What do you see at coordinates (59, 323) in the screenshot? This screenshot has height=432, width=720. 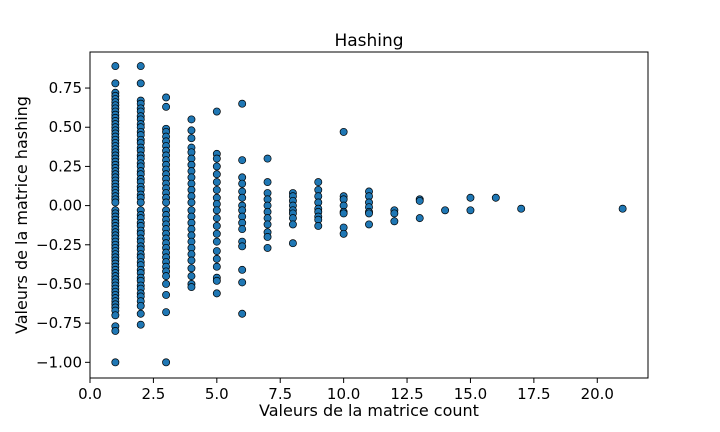 I see `y-tick-label: −0.75` at bounding box center [59, 323].